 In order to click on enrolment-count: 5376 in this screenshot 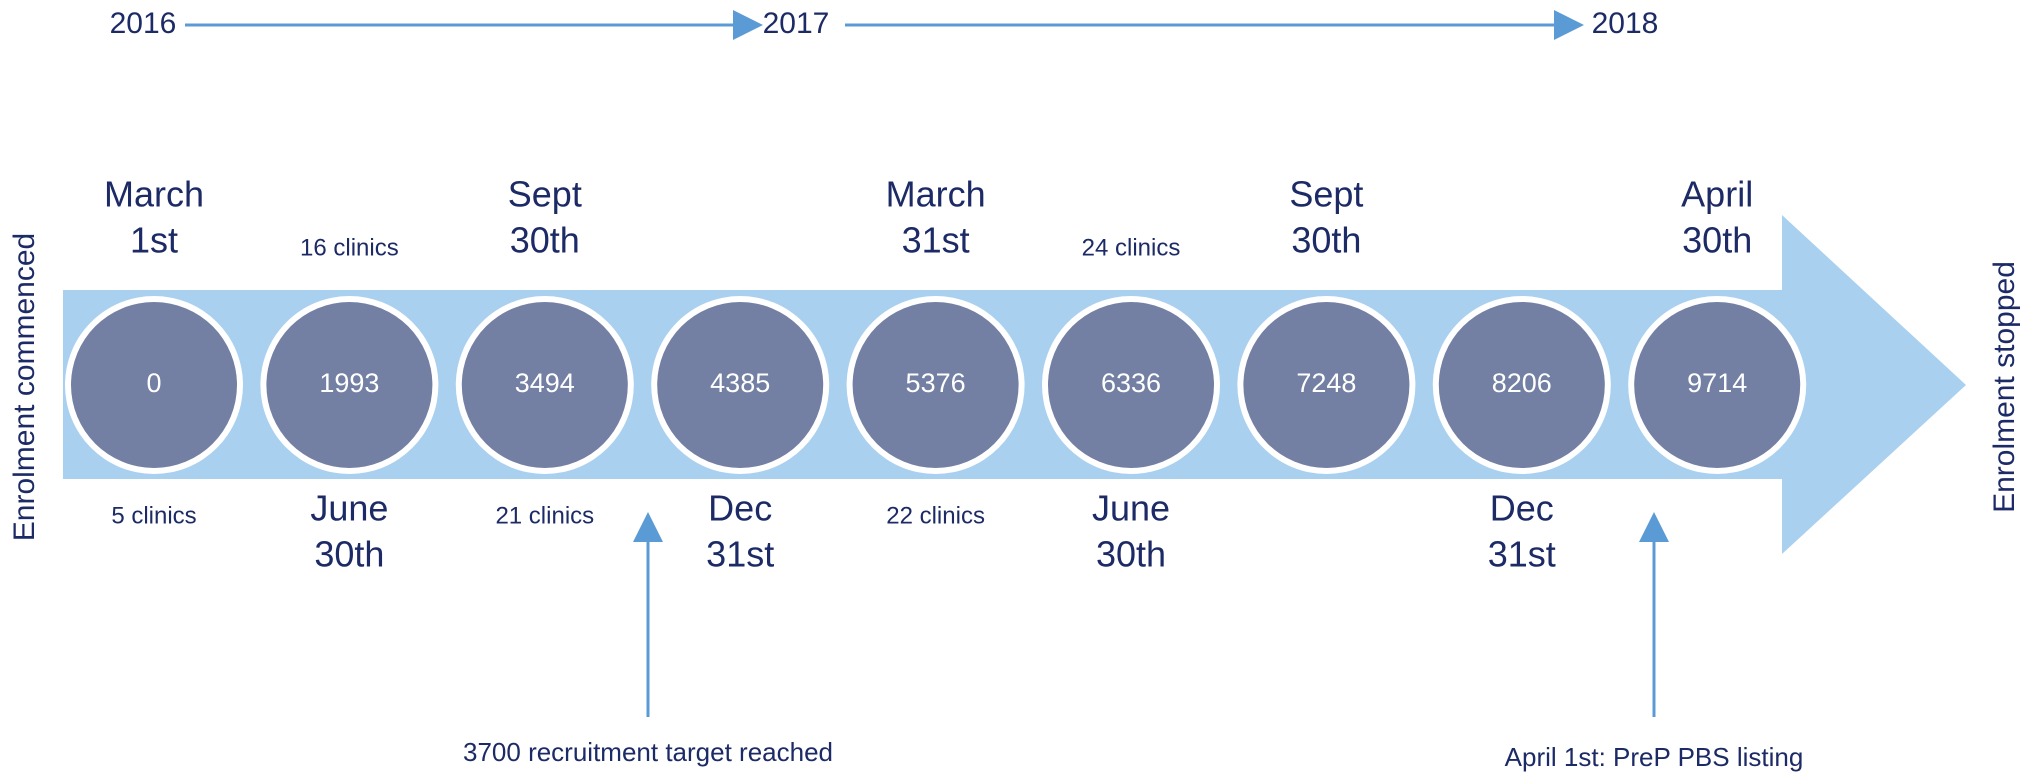, I will do `click(936, 383)`.